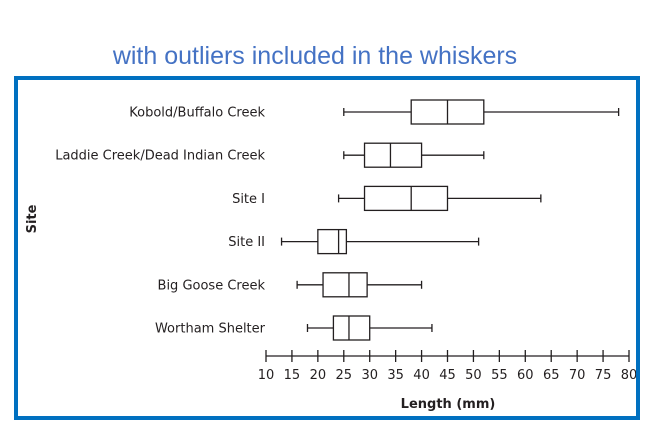 The image size is (651, 423). I want to click on x-tick-label: 75, so click(603, 375).